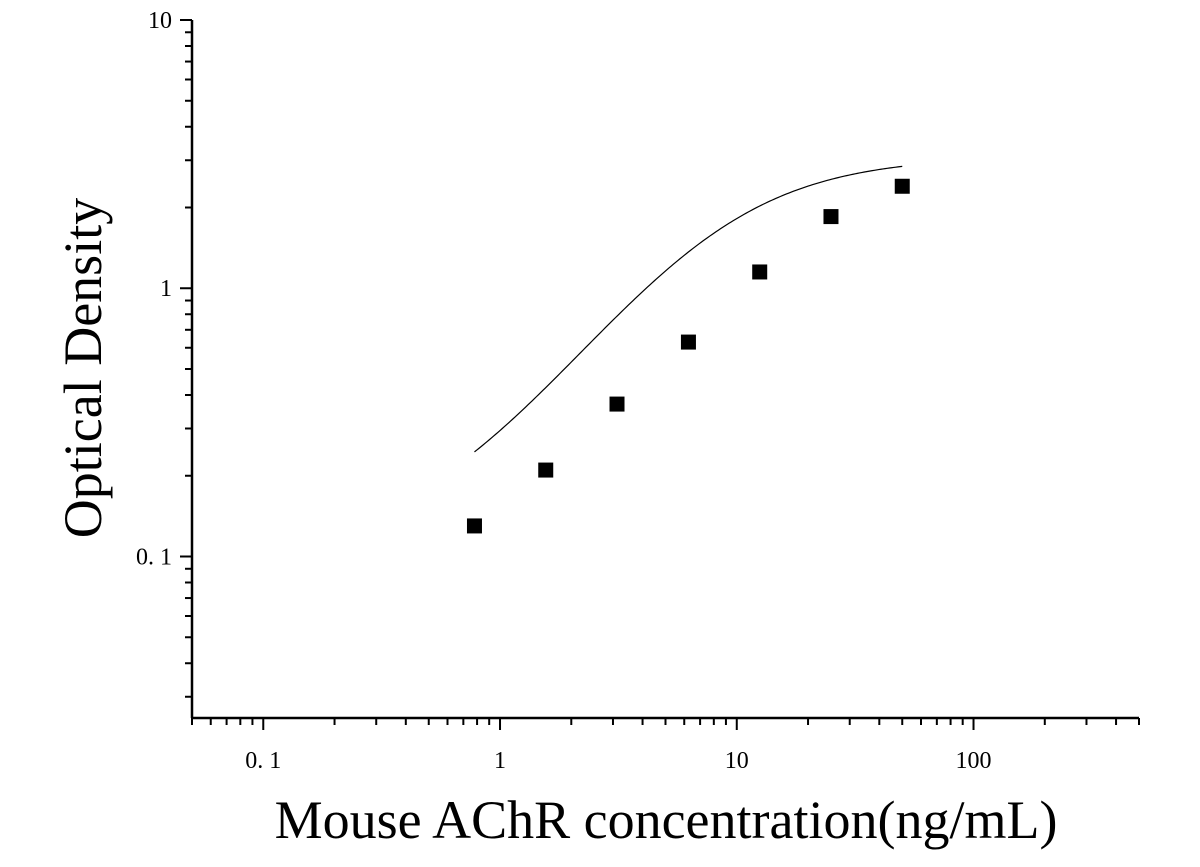 The image size is (1200, 867). I want to click on x-tick-label: 100, so click(974, 761).